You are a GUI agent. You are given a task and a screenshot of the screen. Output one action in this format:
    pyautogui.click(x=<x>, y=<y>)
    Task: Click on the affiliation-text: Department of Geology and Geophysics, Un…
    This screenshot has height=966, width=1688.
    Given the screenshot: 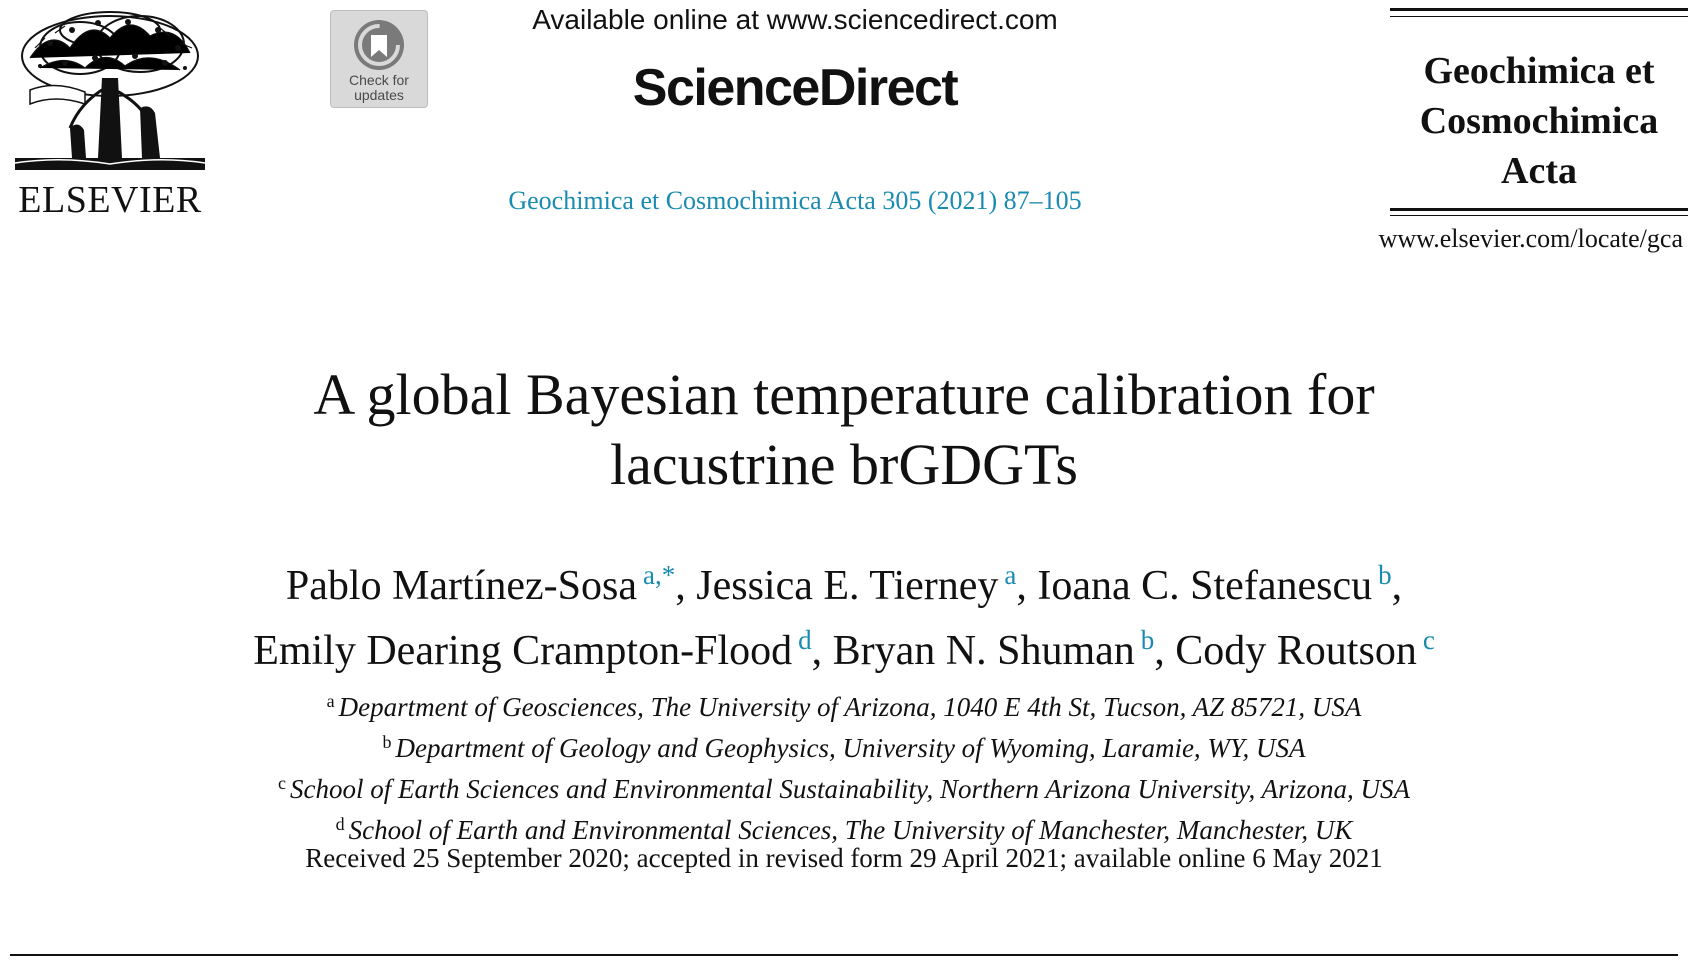 What is the action you would take?
    pyautogui.click(x=850, y=748)
    